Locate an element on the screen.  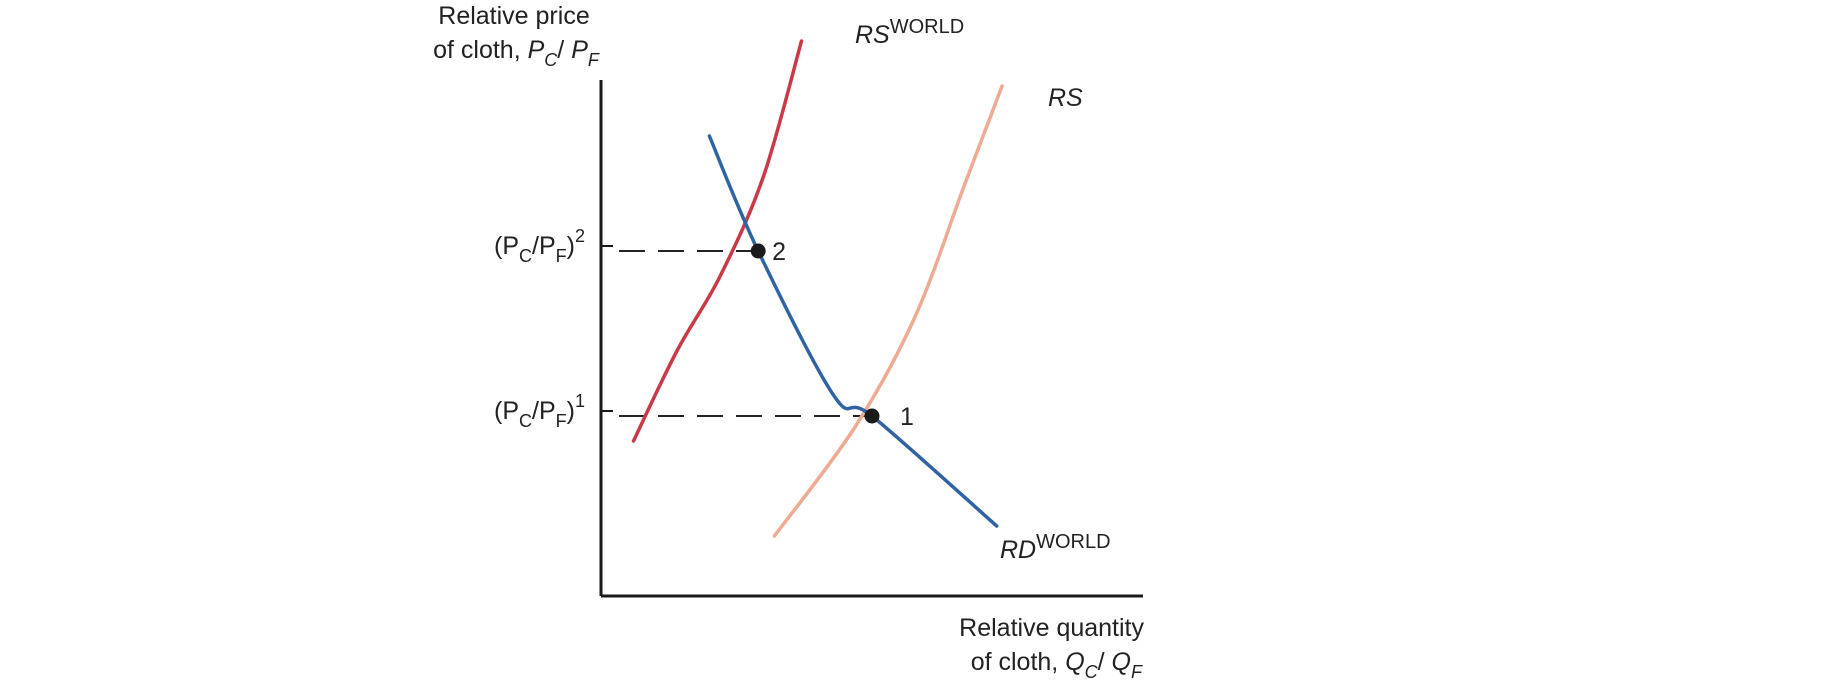
y-axis-title-line2: of cloth, PC/ PF is located at coordinates (516, 53).